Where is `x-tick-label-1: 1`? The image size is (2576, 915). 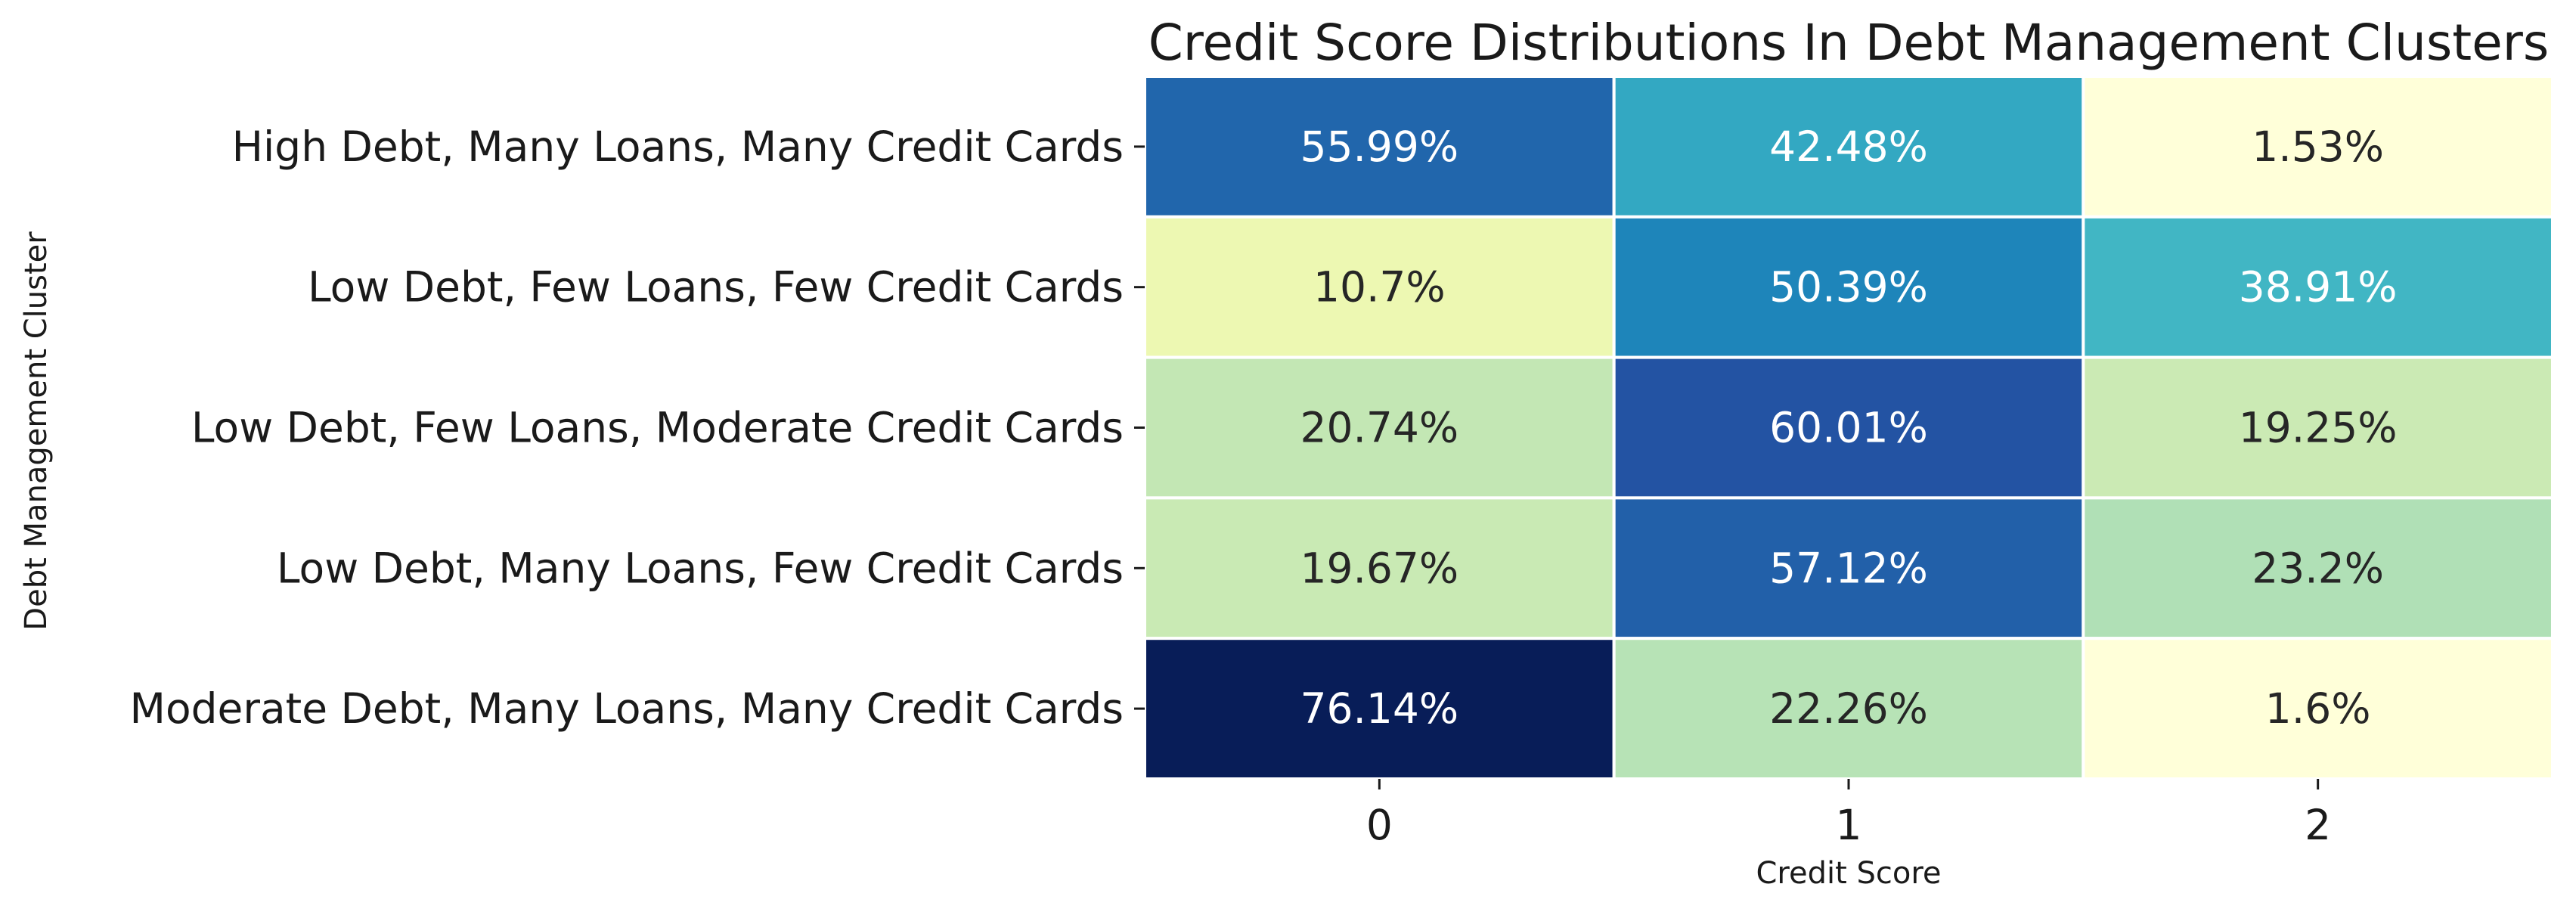 x-tick-label-1: 1 is located at coordinates (1849, 825).